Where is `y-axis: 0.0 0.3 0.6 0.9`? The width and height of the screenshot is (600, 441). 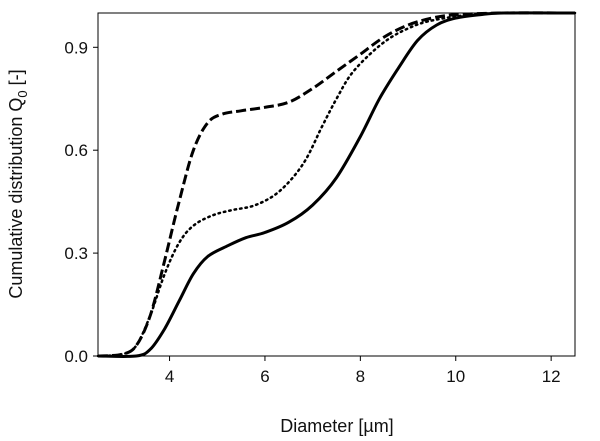
y-axis: 0.0 0.3 0.6 0.9 is located at coordinates (81, 202).